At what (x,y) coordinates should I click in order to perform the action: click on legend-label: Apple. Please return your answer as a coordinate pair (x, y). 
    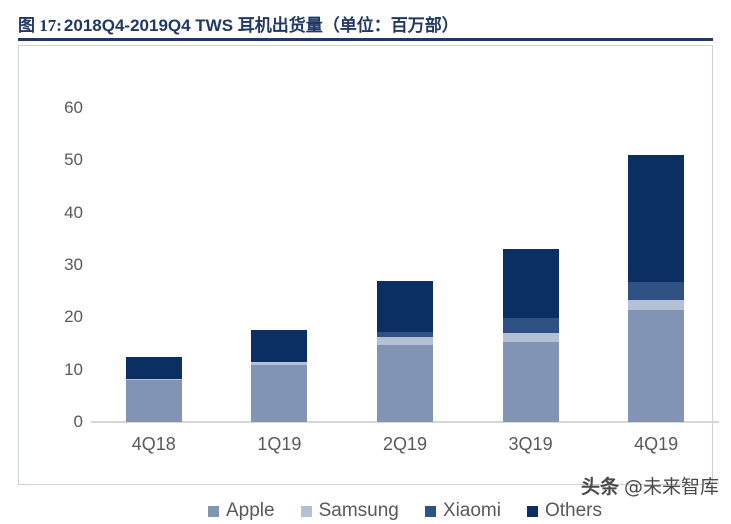
    Looking at the image, I should click on (250, 510).